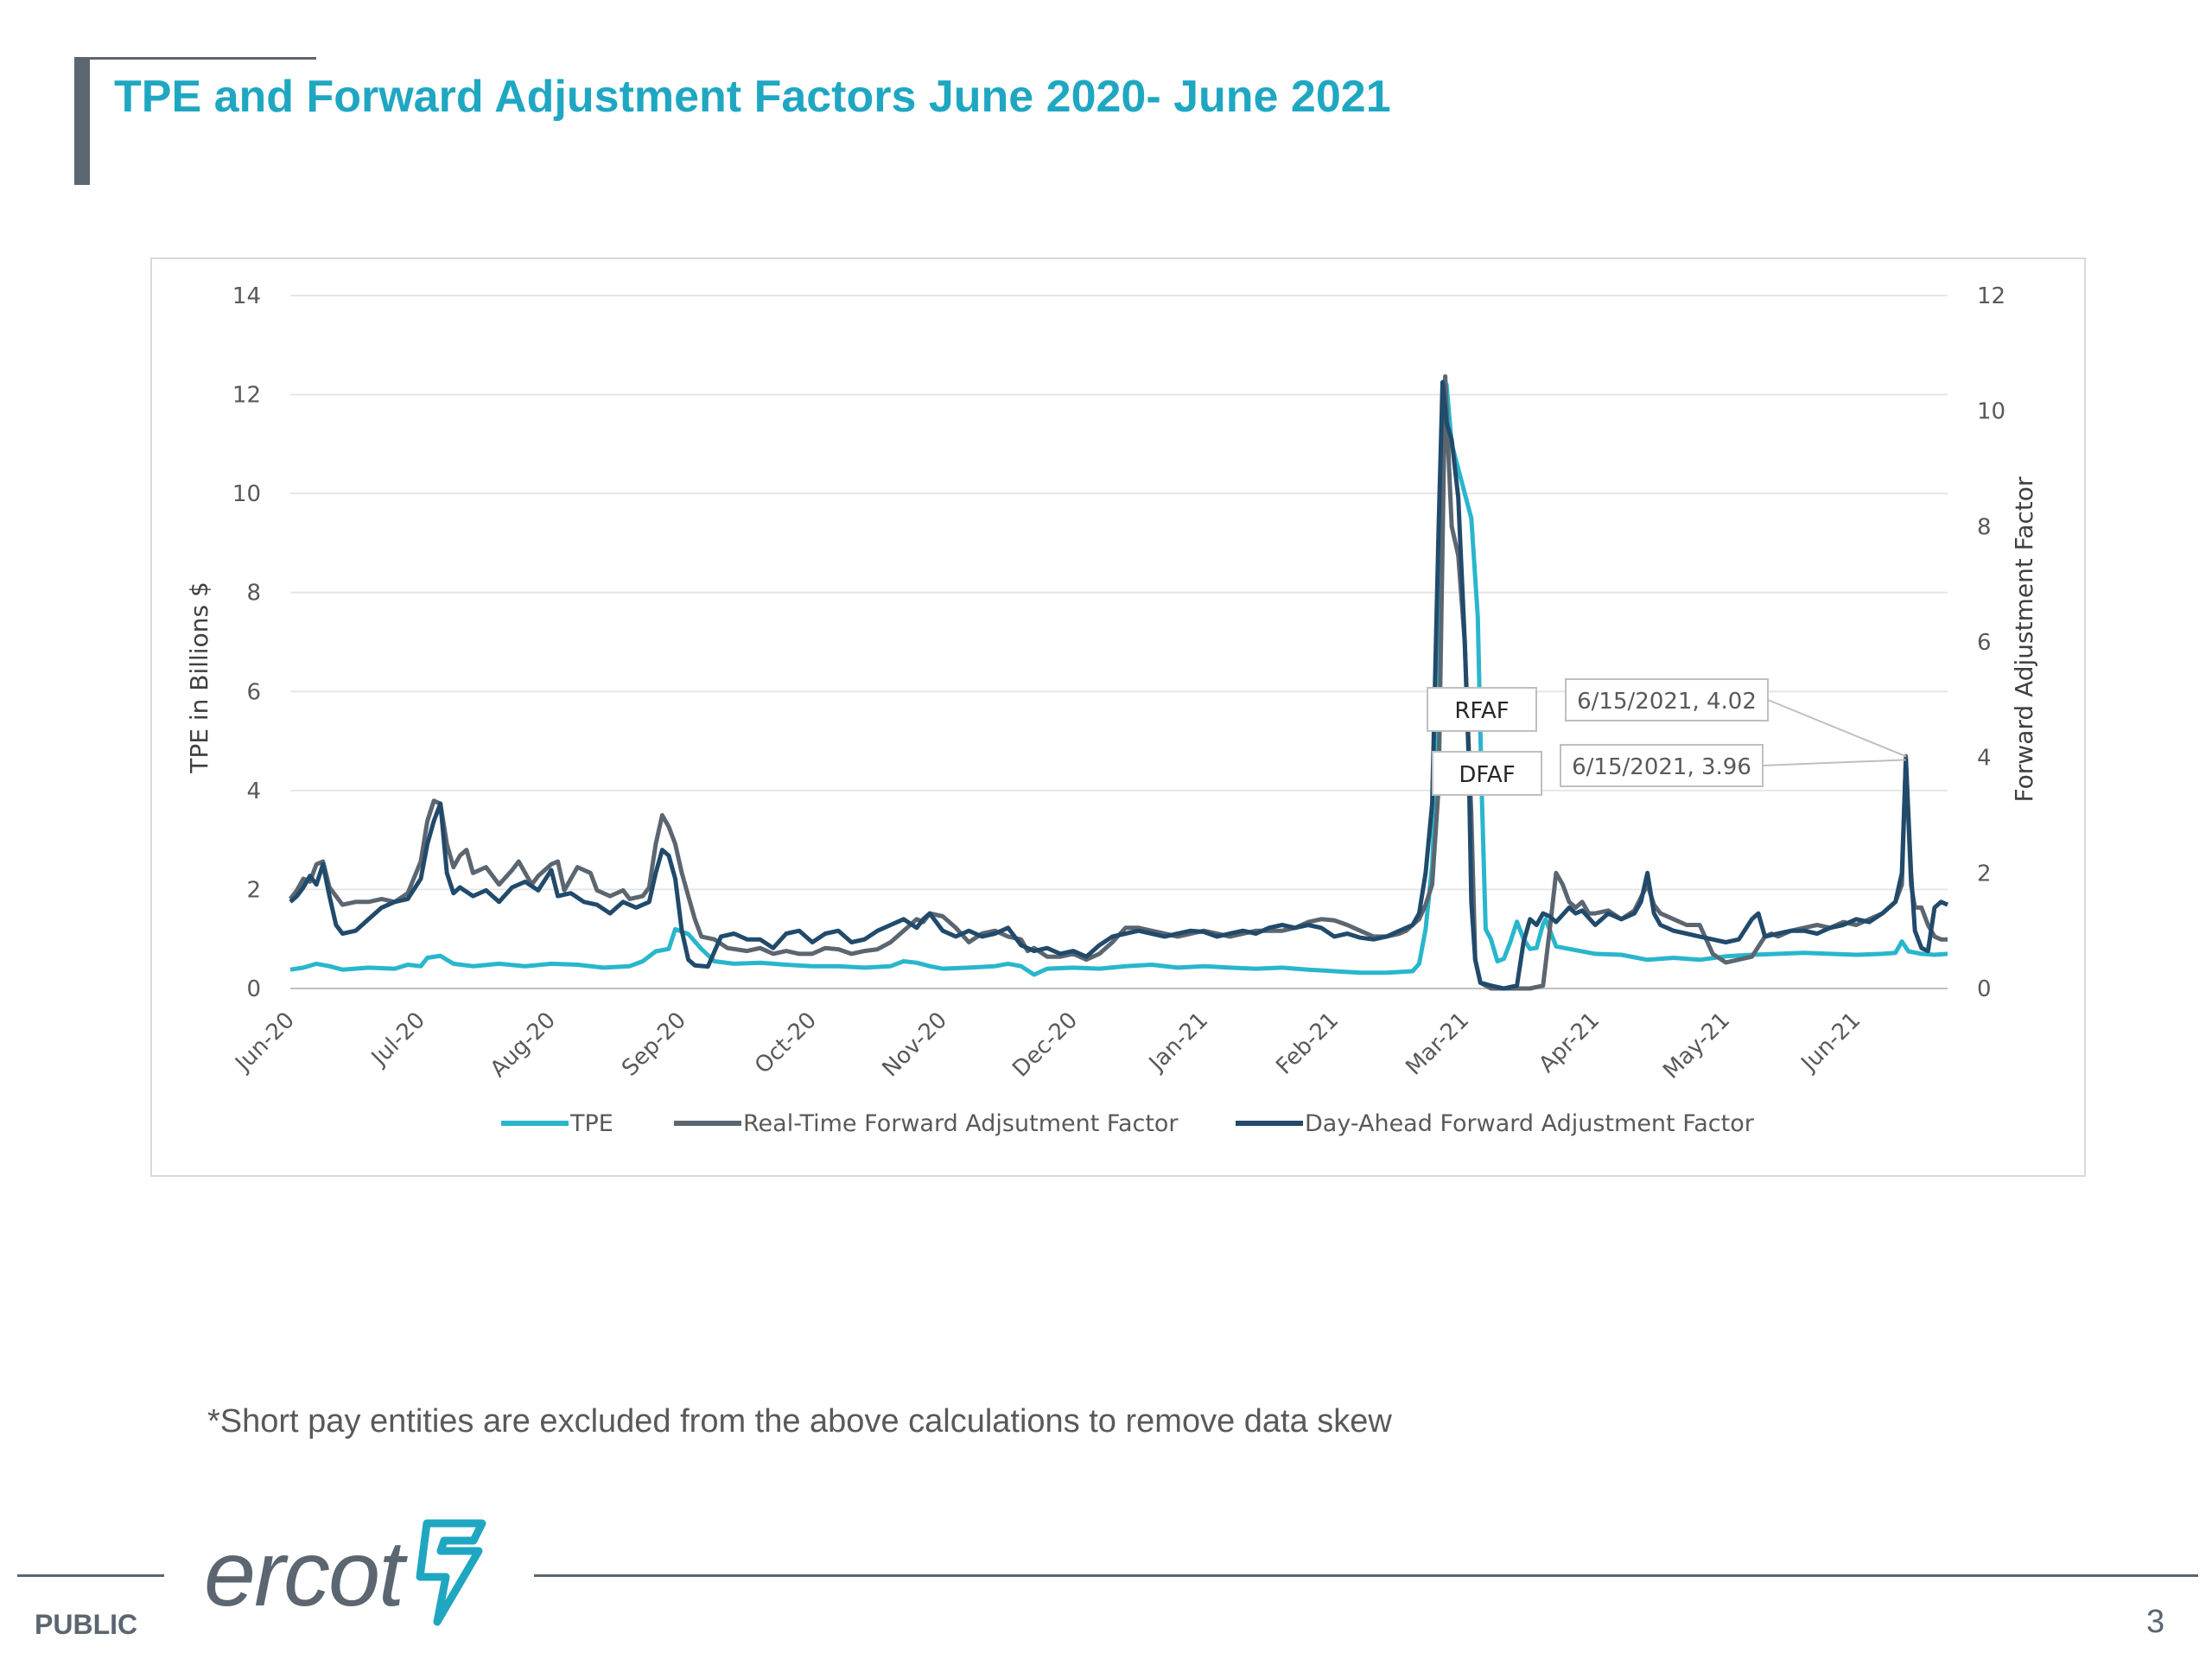 The image size is (2212, 1659). Describe the element at coordinates (265, 1042) in the screenshot. I see `x-tick-label: Jun-20` at that location.